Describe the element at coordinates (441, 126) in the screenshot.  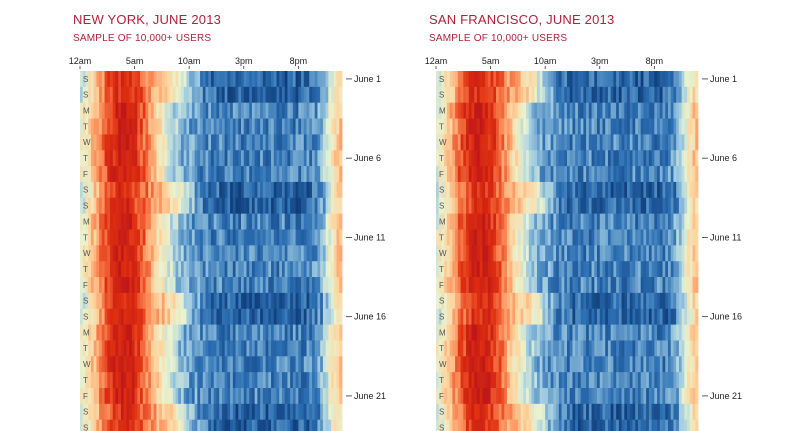
I see `day-label: T` at that location.